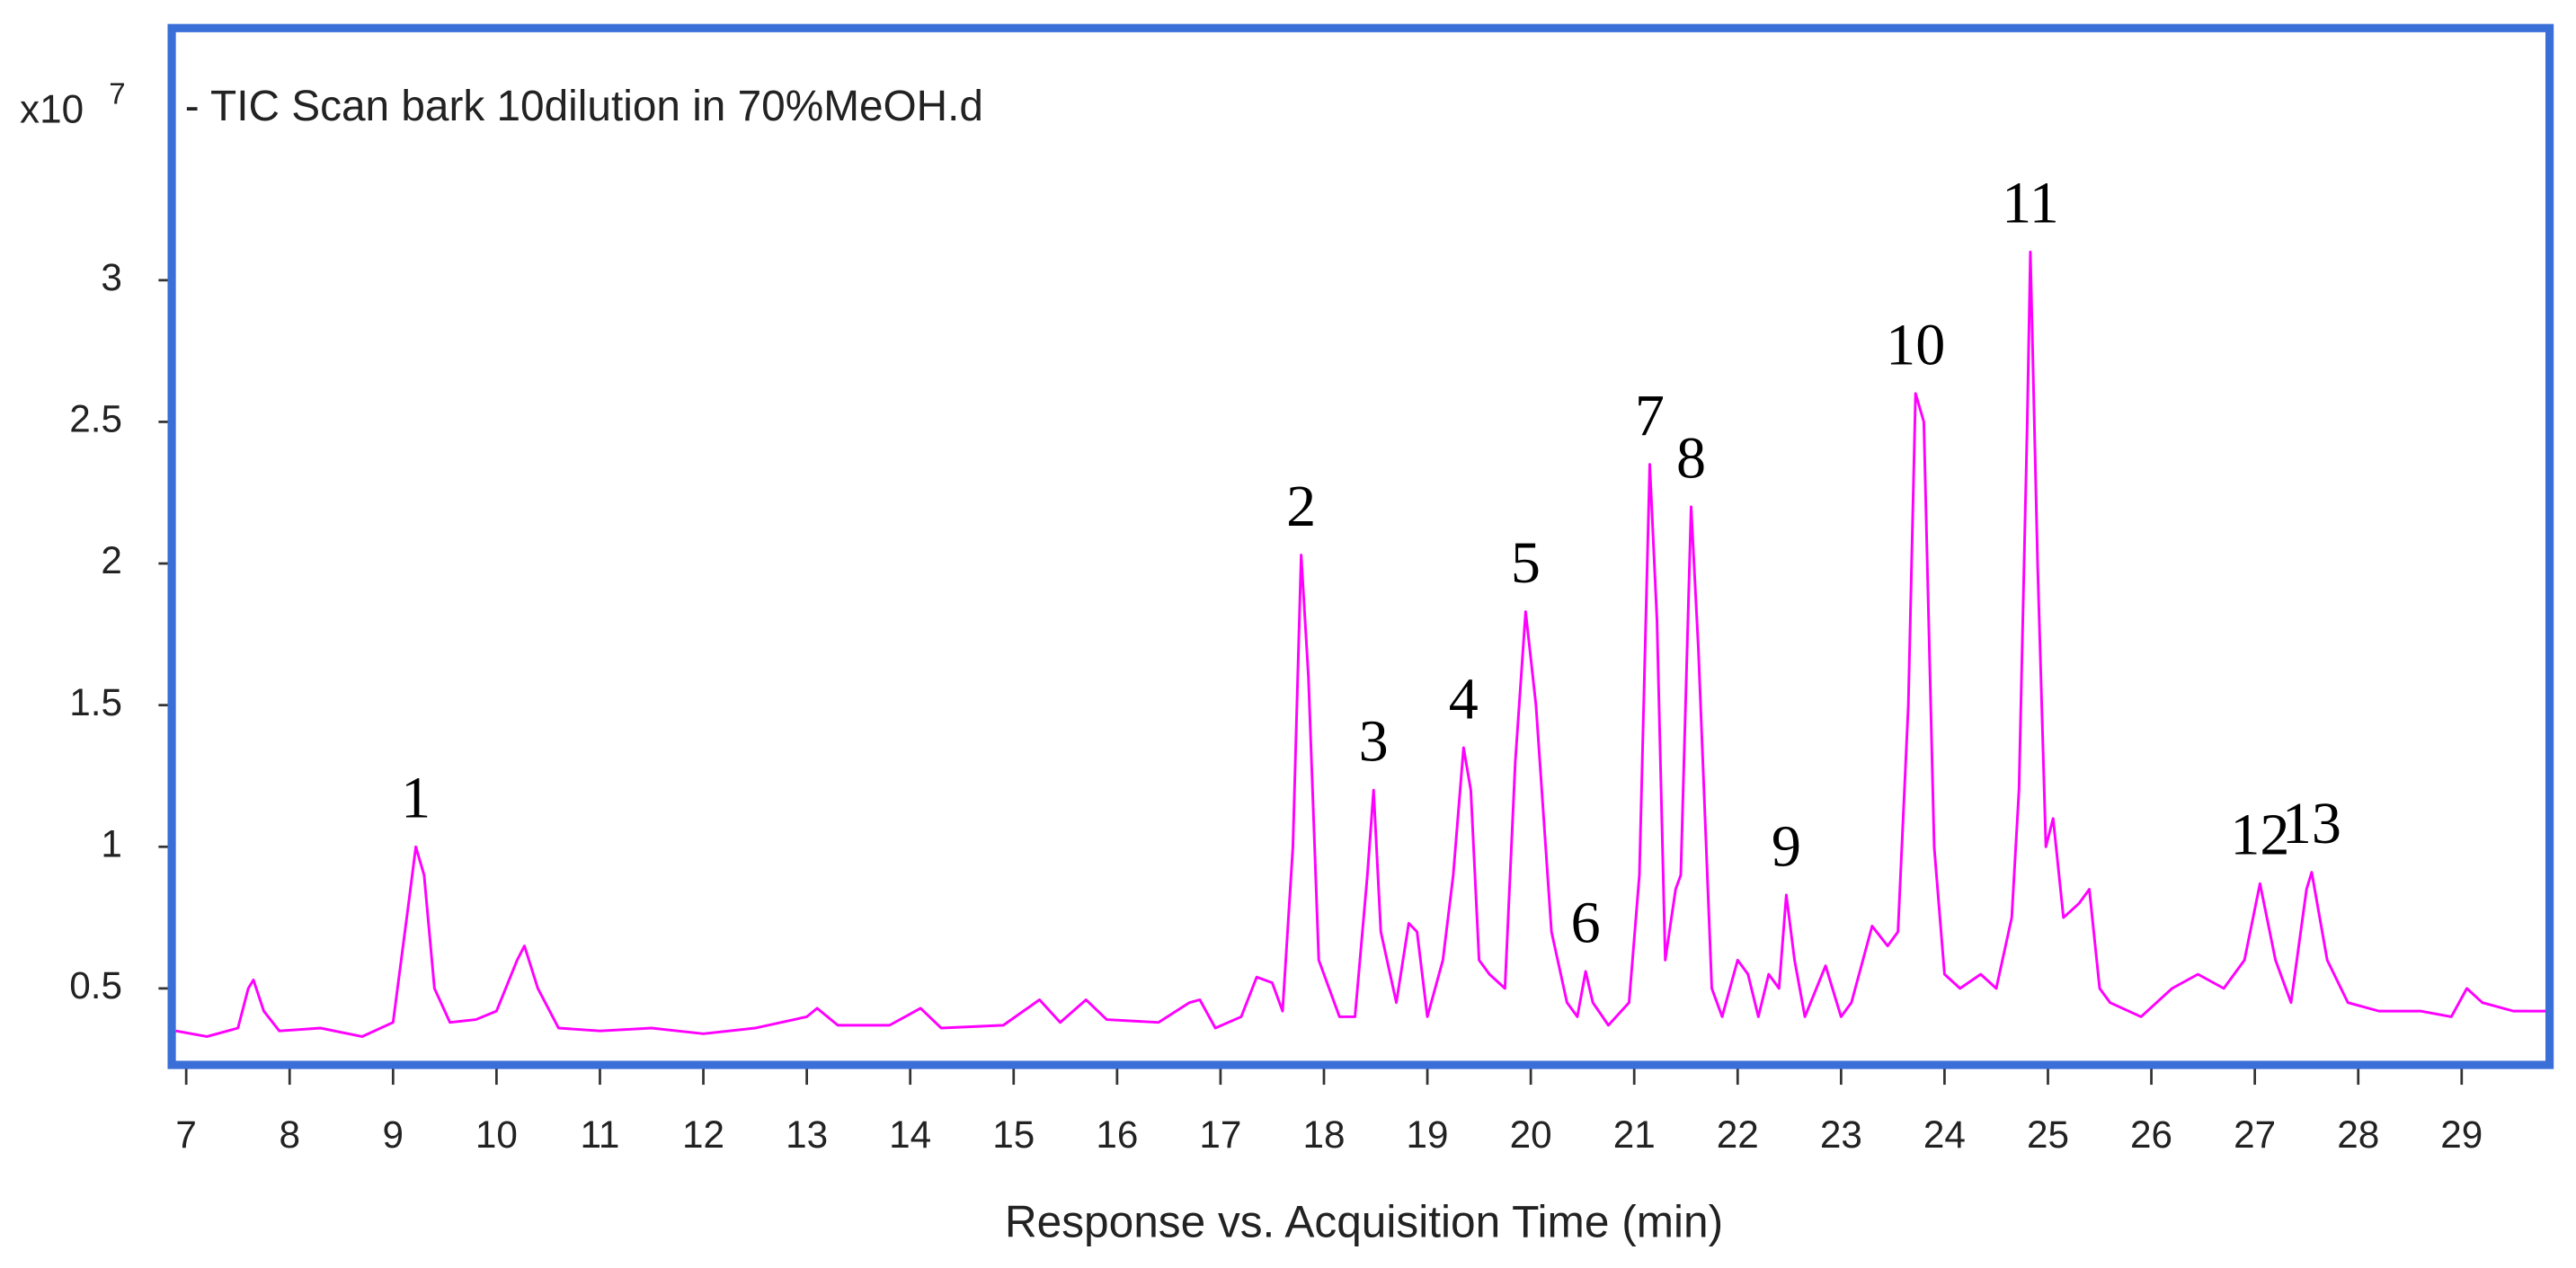 The height and width of the screenshot is (1268, 2576). I want to click on x-tick-label: 9, so click(393, 1134).